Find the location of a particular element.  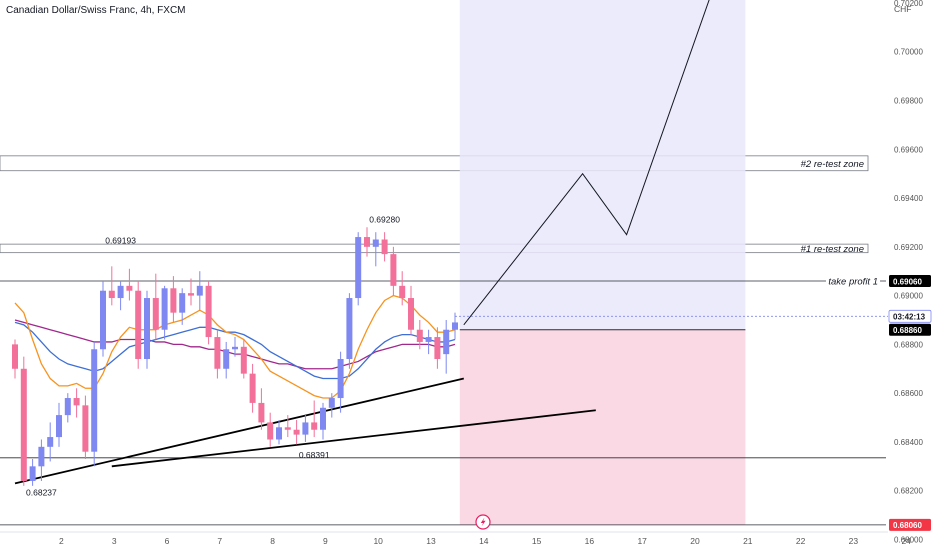

x-tick-label: 13 is located at coordinates (431, 541).